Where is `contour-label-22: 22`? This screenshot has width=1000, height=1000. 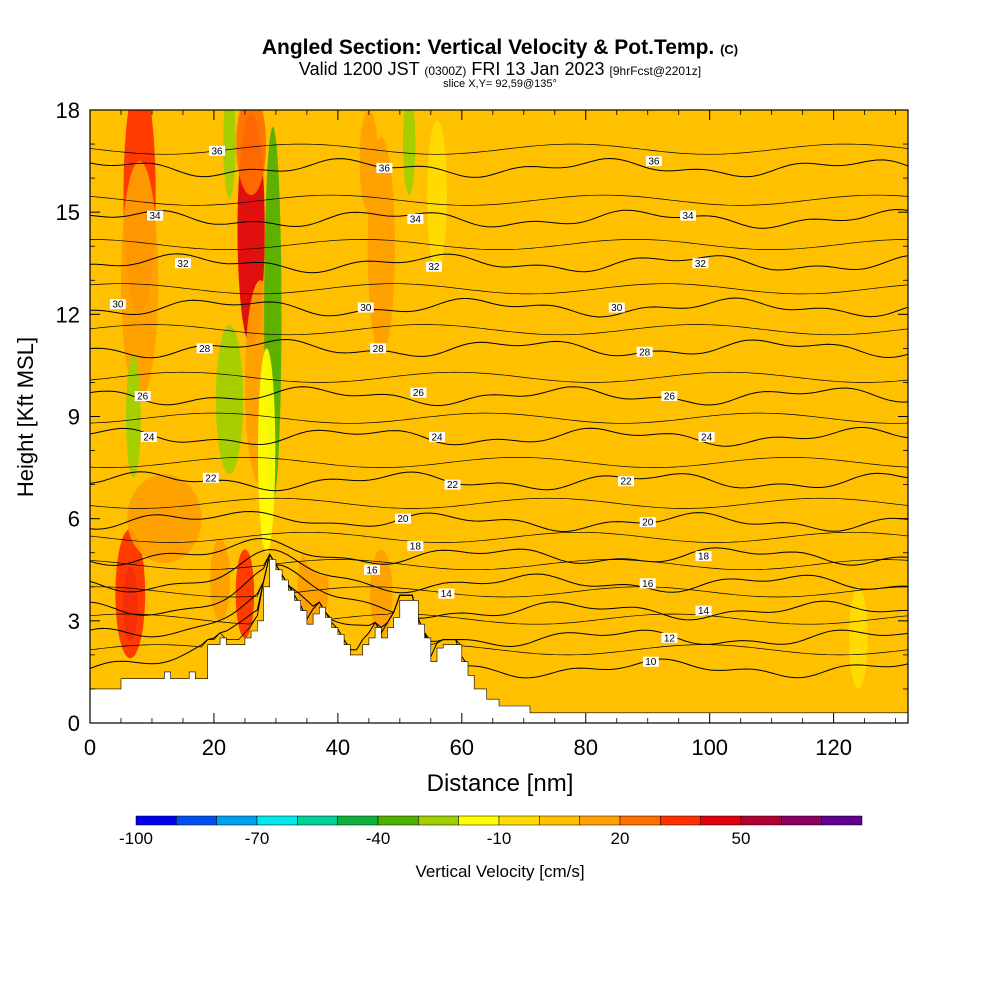
contour-label-22: 22 is located at coordinates (210, 478).